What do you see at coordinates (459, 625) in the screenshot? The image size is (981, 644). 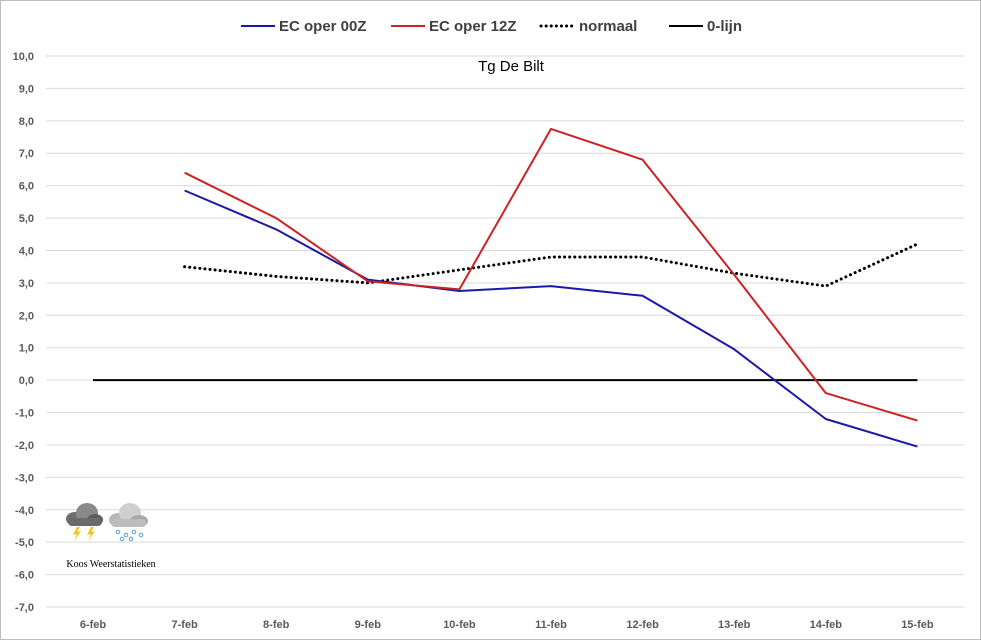 I see `x-tick-label: 10-feb` at bounding box center [459, 625].